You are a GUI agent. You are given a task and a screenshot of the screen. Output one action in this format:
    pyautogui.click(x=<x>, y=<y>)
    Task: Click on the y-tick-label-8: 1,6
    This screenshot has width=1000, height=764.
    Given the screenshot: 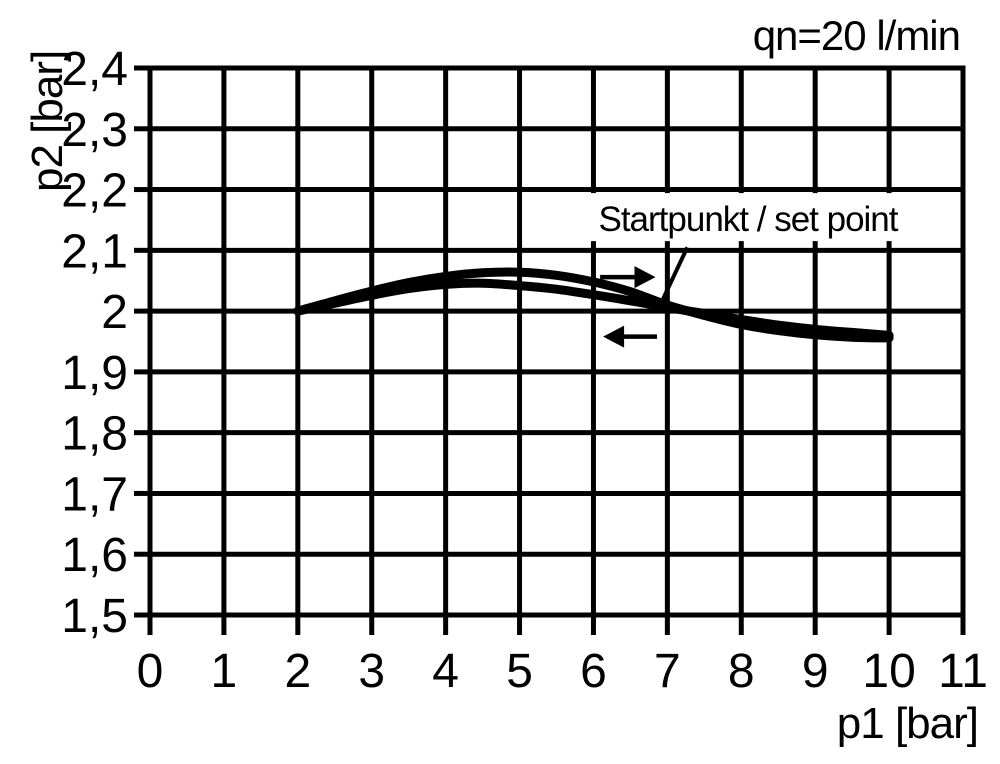 What is the action you would take?
    pyautogui.click(x=94, y=555)
    